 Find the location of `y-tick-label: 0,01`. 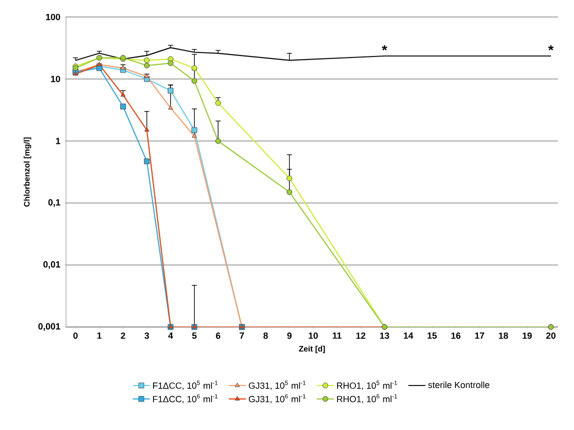

y-tick-label: 0,01 is located at coordinates (51, 265).